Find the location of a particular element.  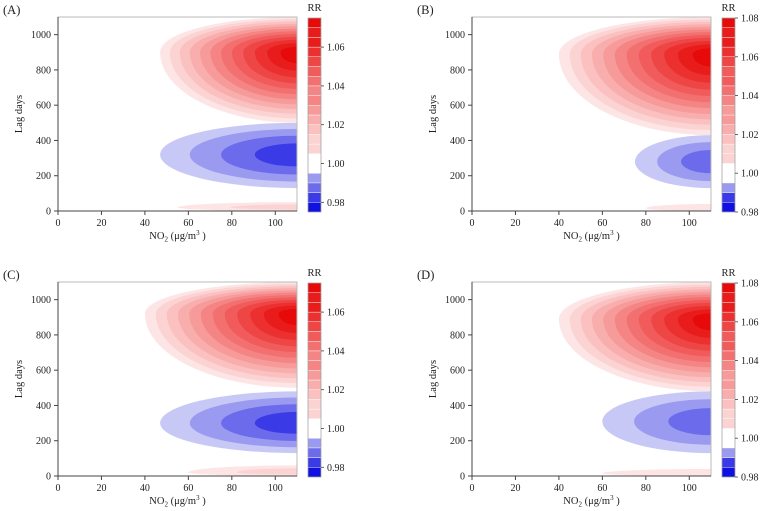

colorbar-frame is located at coordinates (728, 115).